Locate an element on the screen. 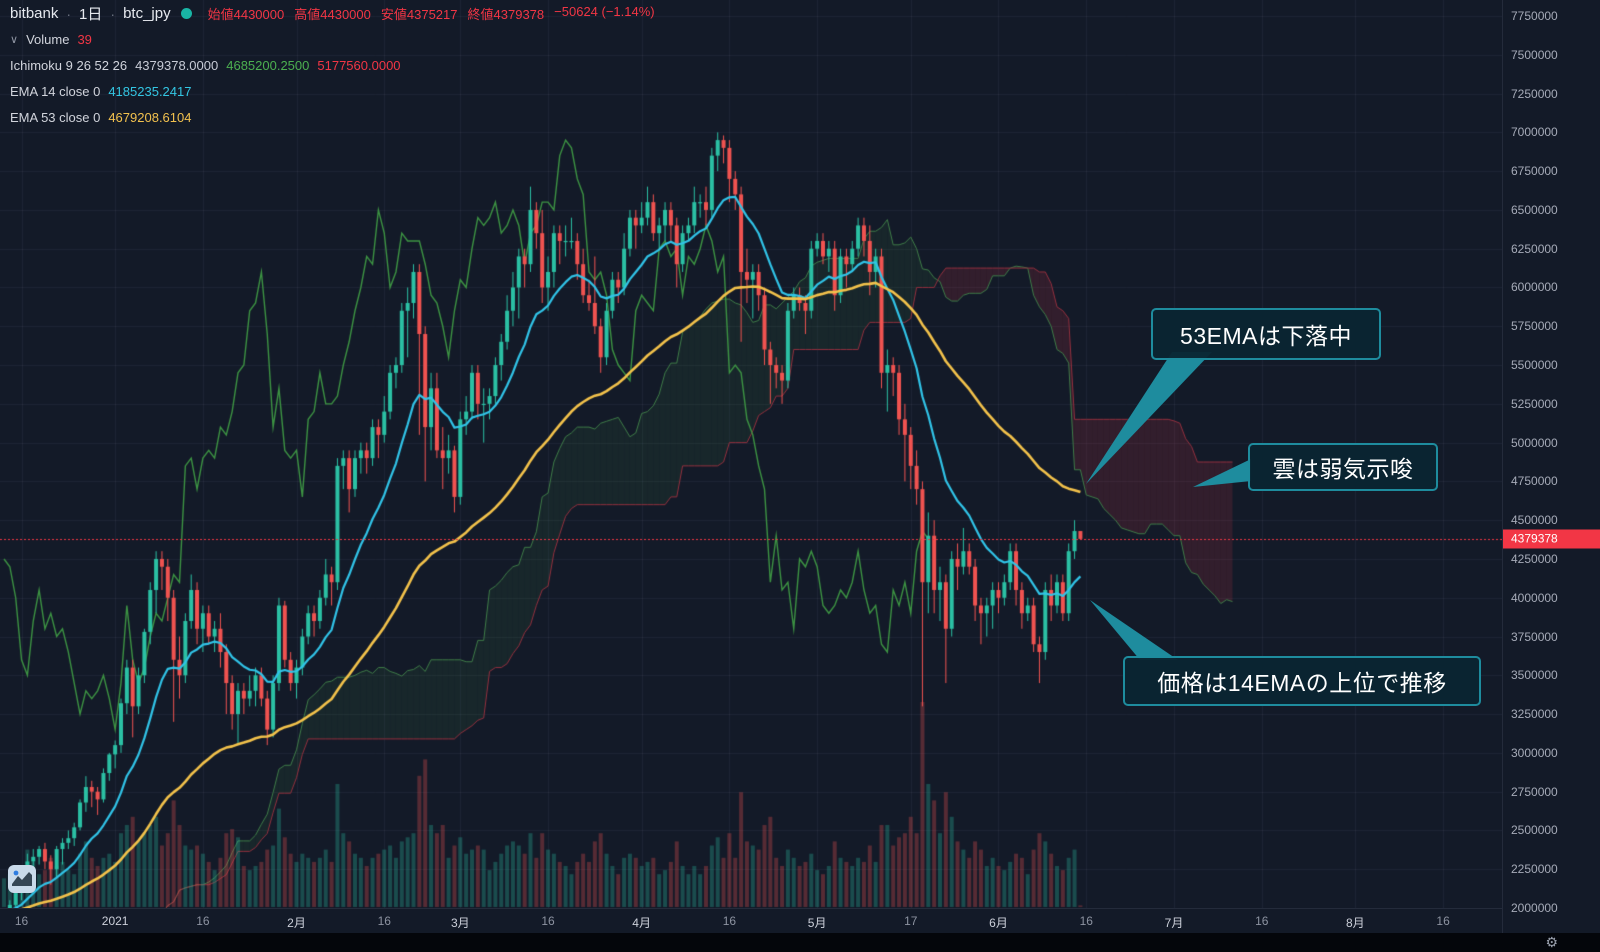 This screenshot has height=952, width=1600. close-label: 終値 is located at coordinates (480, 14).